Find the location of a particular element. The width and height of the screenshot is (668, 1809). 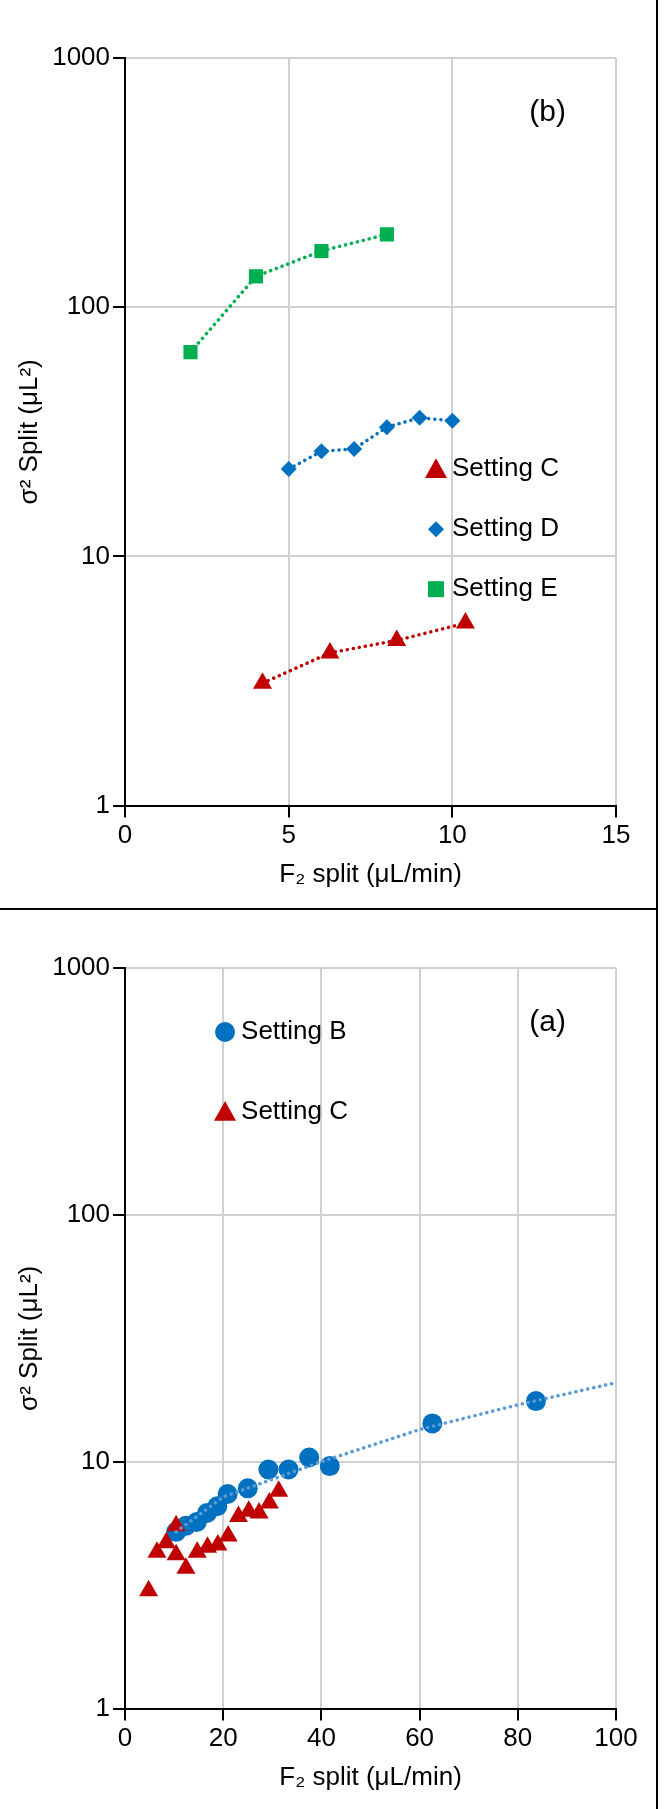

legend-label: Setting E is located at coordinates (505, 587).